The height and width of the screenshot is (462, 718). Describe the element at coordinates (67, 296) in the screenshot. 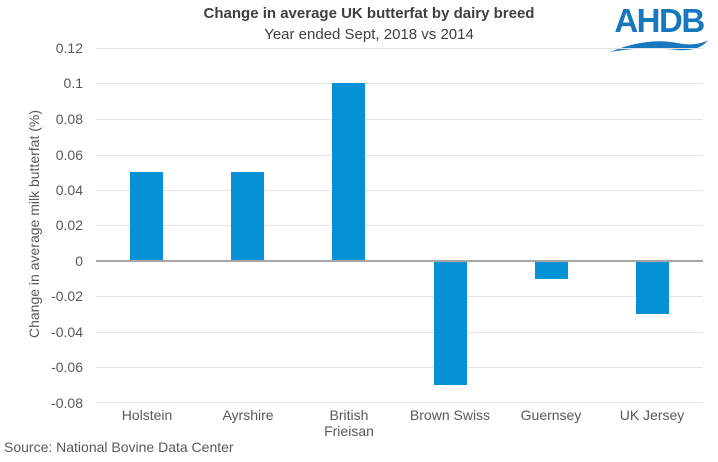

I see `y-tick-label: -0.02` at that location.